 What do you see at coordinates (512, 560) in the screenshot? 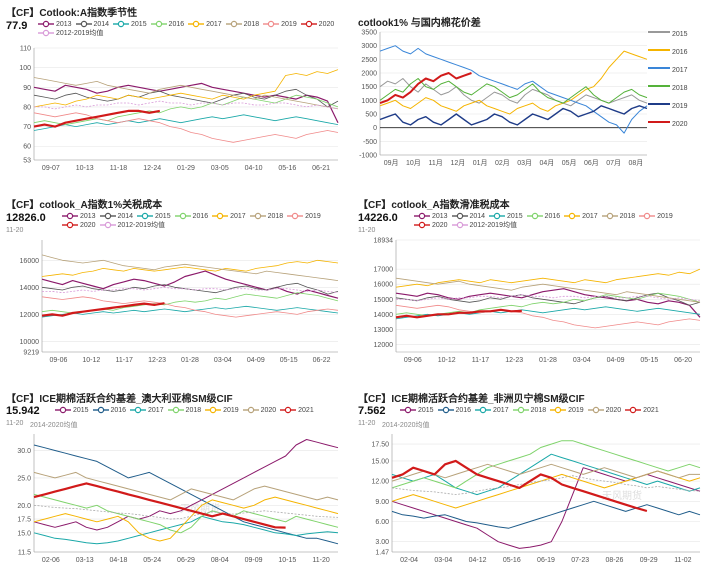
I see `x-tick-label: 05-16` at bounding box center [512, 560].